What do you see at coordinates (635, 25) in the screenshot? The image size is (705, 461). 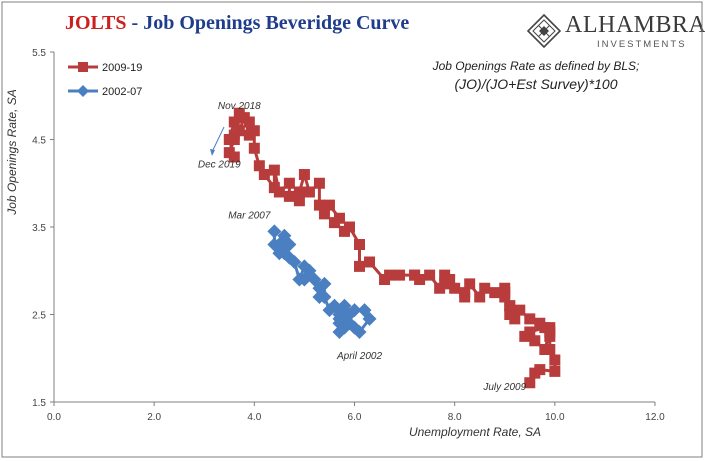 I see `logo-name: ALHAMBRA` at bounding box center [635, 25].